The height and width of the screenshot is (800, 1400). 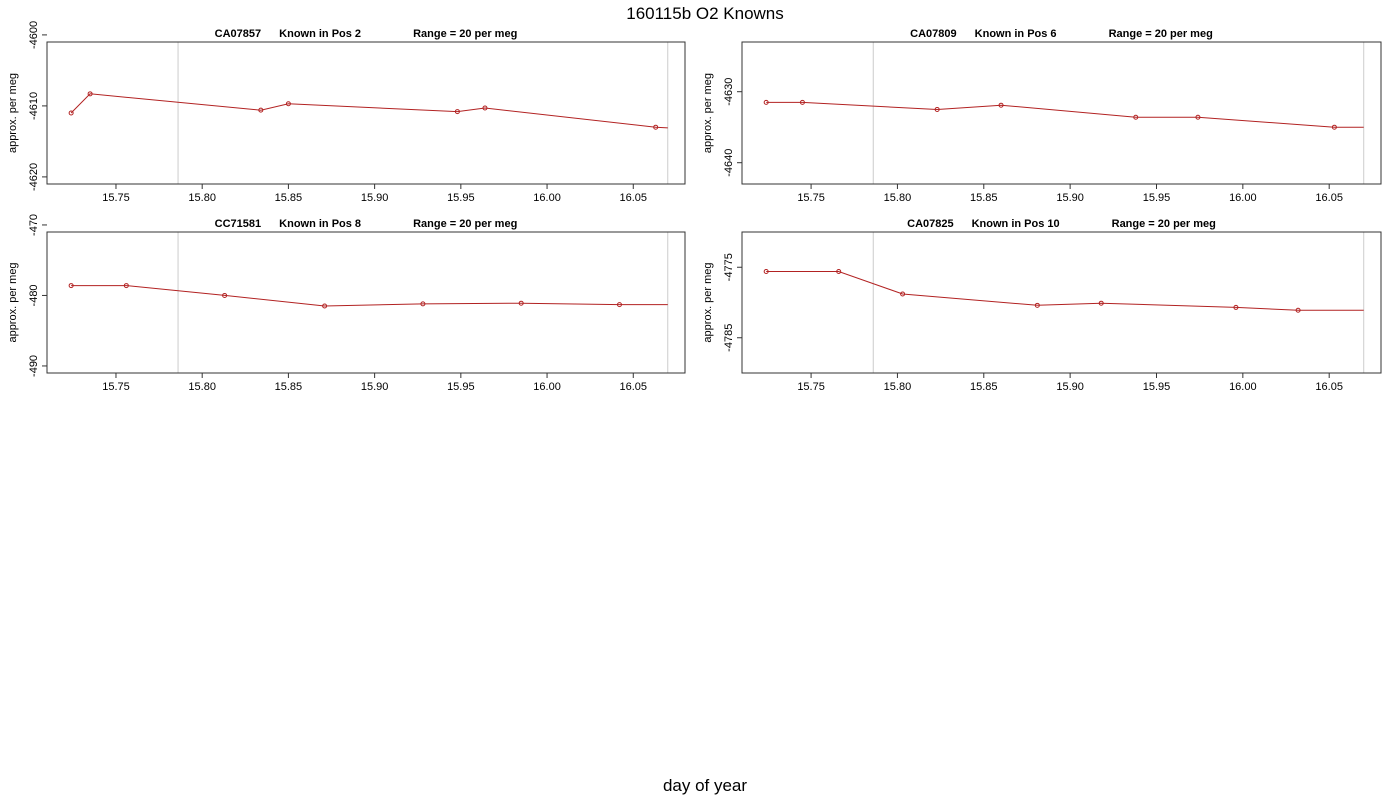 What do you see at coordinates (34, 225) in the screenshot?
I see `y-tick-label: -470` at bounding box center [34, 225].